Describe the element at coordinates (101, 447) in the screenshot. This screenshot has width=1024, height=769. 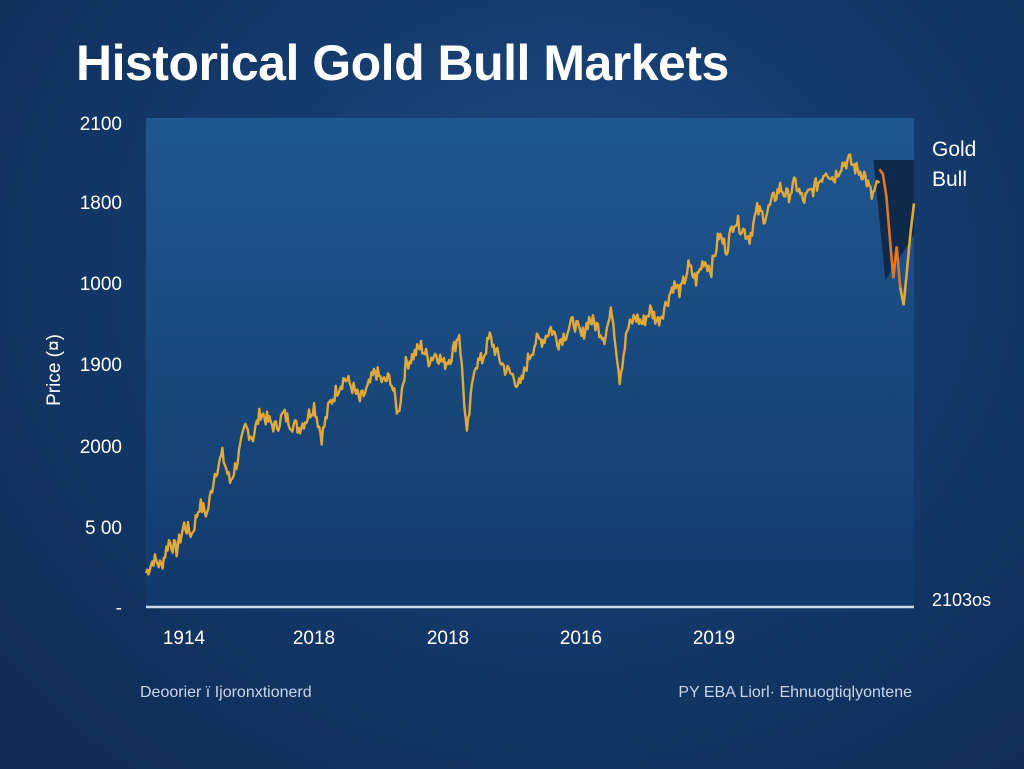
I see `y-tick-label: 2000` at that location.